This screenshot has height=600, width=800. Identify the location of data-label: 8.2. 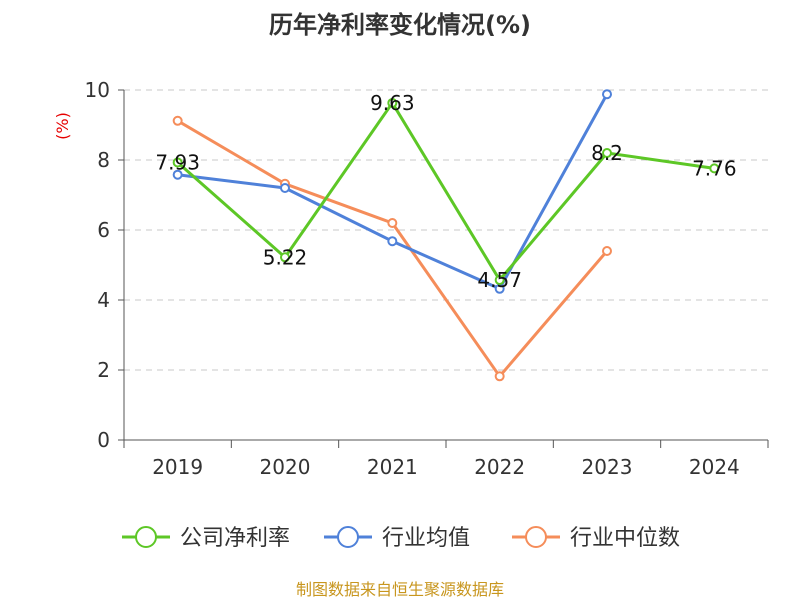
(607, 153).